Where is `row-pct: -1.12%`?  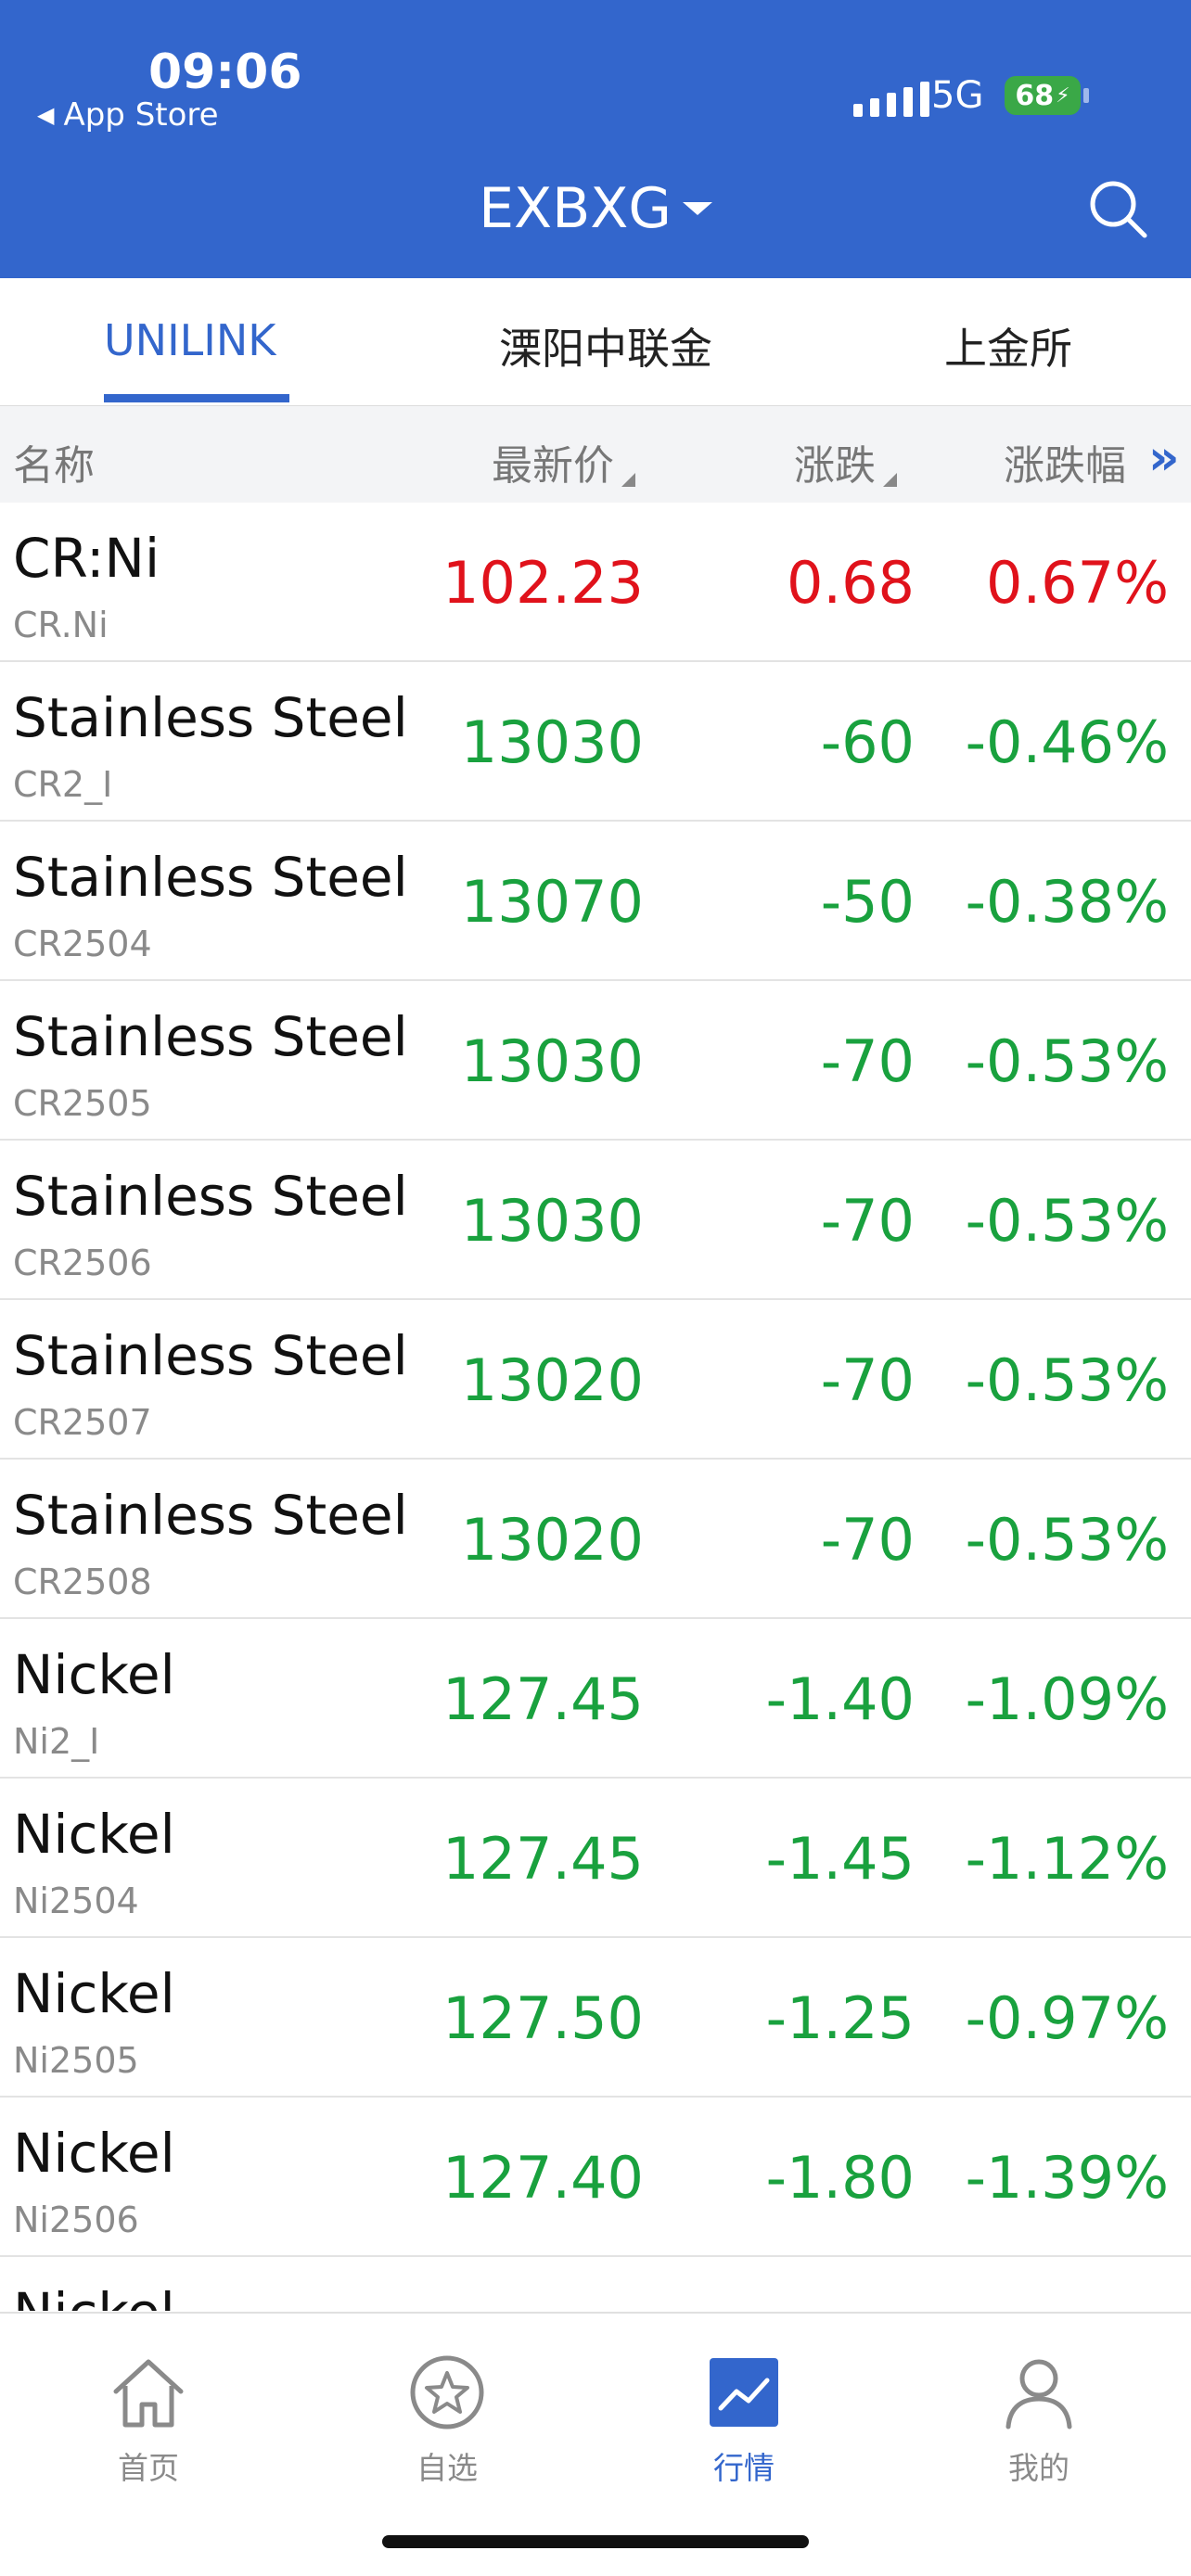
row-pct: -1.12% is located at coordinates (1067, 1859).